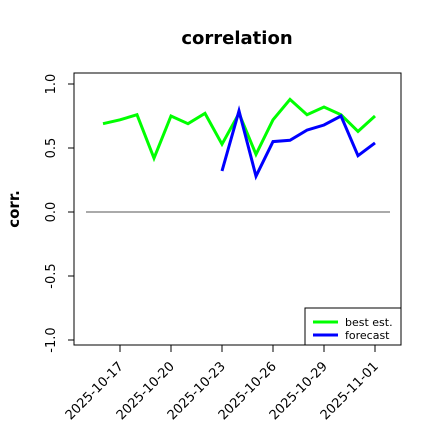 This screenshot has width=440, height=440. Describe the element at coordinates (51, 212) in the screenshot. I see `y-tick-label: 0.0` at that location.